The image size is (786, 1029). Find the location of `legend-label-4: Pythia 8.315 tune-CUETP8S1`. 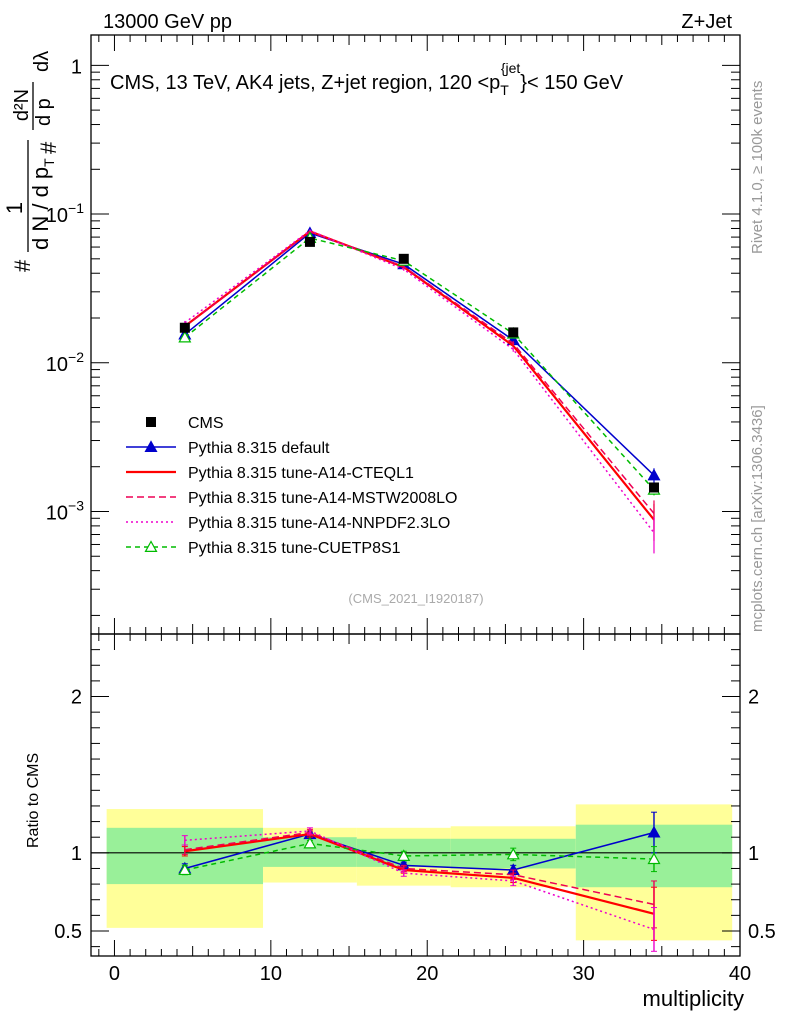

legend-label-4: Pythia 8.315 tune-CUETP8S1 is located at coordinates (294, 548).